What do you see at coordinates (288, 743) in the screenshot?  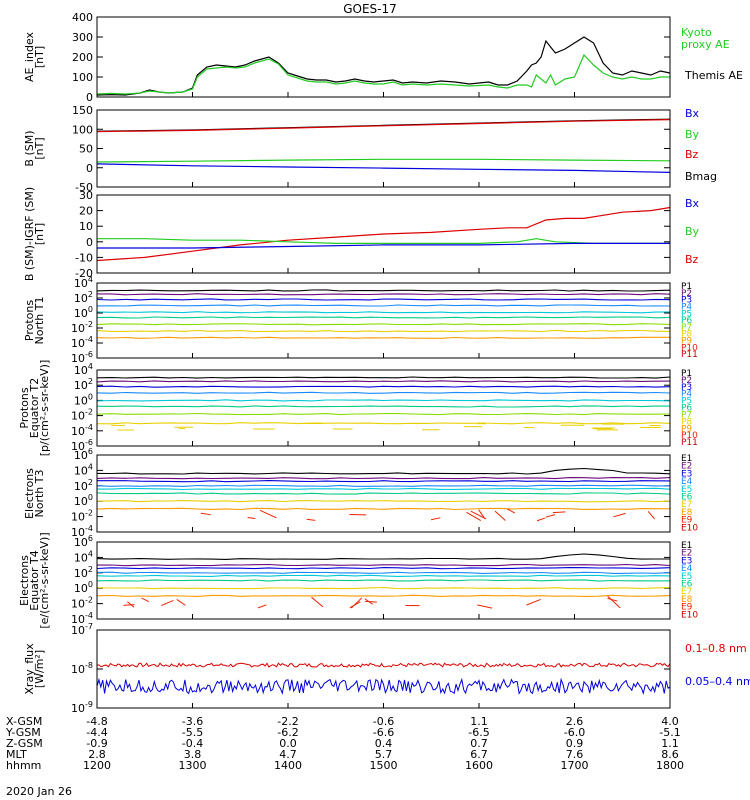 I see `x-tick-label: 0.0` at bounding box center [288, 743].